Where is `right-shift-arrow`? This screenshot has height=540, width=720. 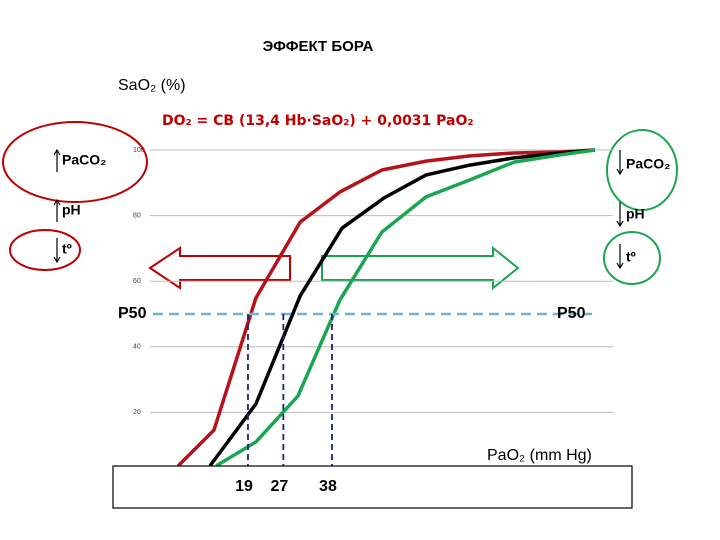 right-shift-arrow is located at coordinates (420, 268).